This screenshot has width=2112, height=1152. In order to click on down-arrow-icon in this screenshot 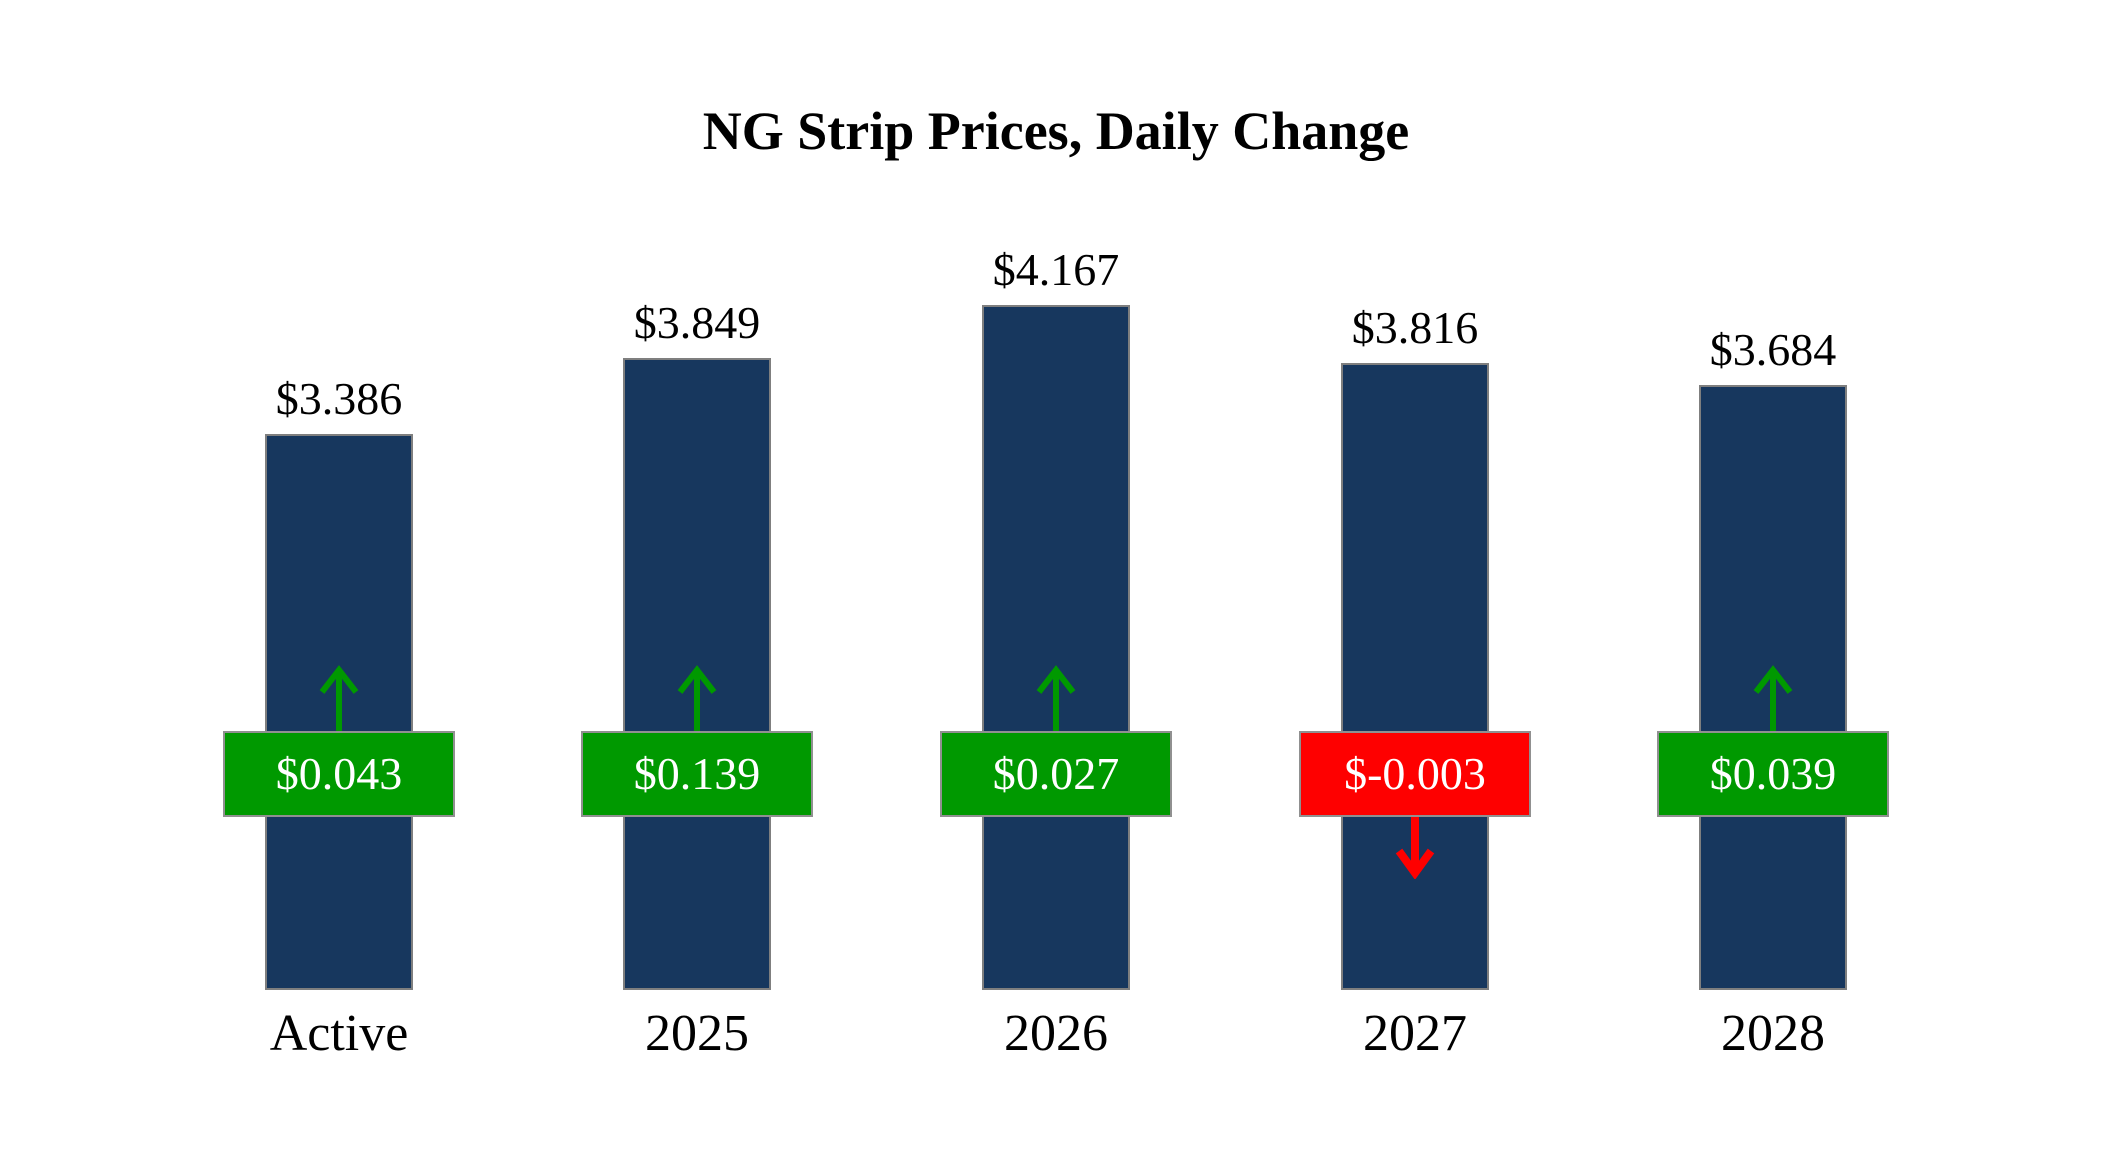, I will do `click(1415, 848)`.